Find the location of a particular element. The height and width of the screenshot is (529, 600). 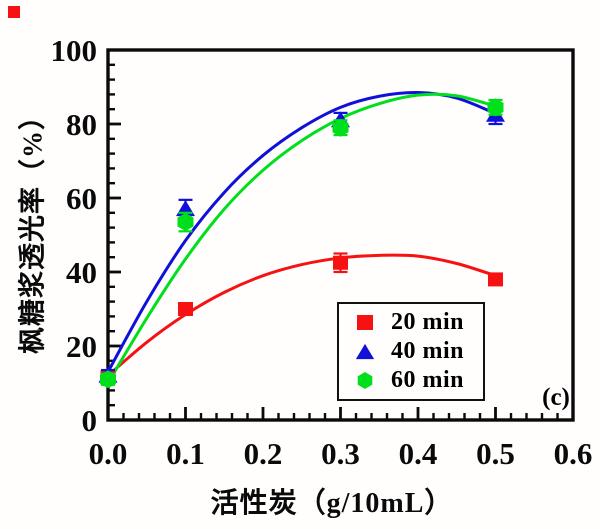

green-hexagon-icon is located at coordinates (365, 380).